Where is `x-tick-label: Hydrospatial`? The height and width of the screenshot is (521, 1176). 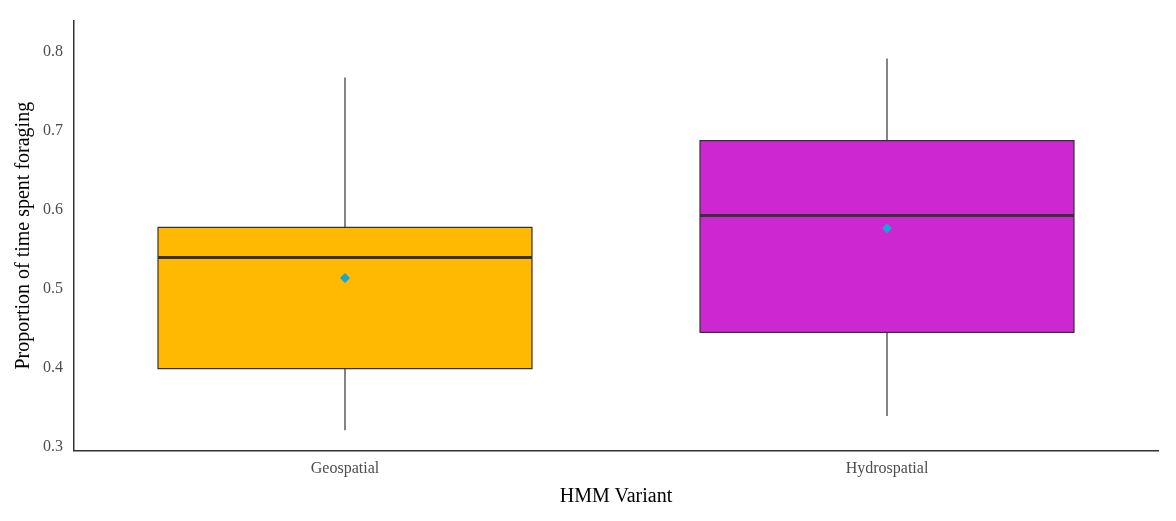
x-tick-label: Hydrospatial is located at coordinates (887, 467).